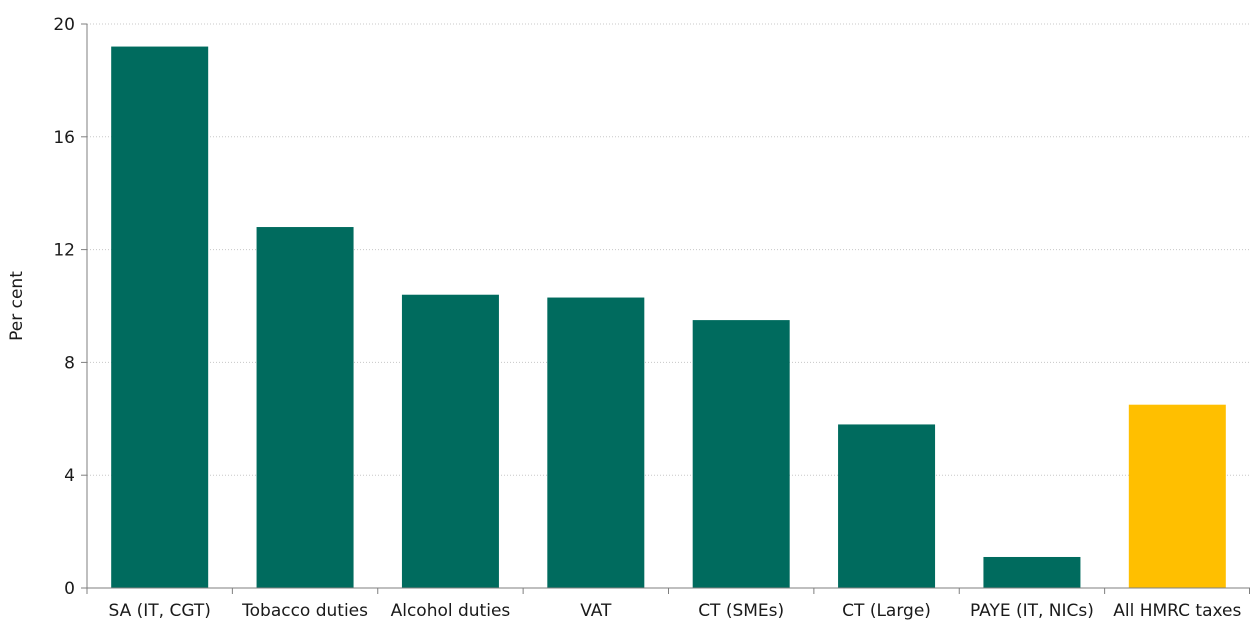  Describe the element at coordinates (69, 476) in the screenshot. I see `y-tick-label: 4` at that location.